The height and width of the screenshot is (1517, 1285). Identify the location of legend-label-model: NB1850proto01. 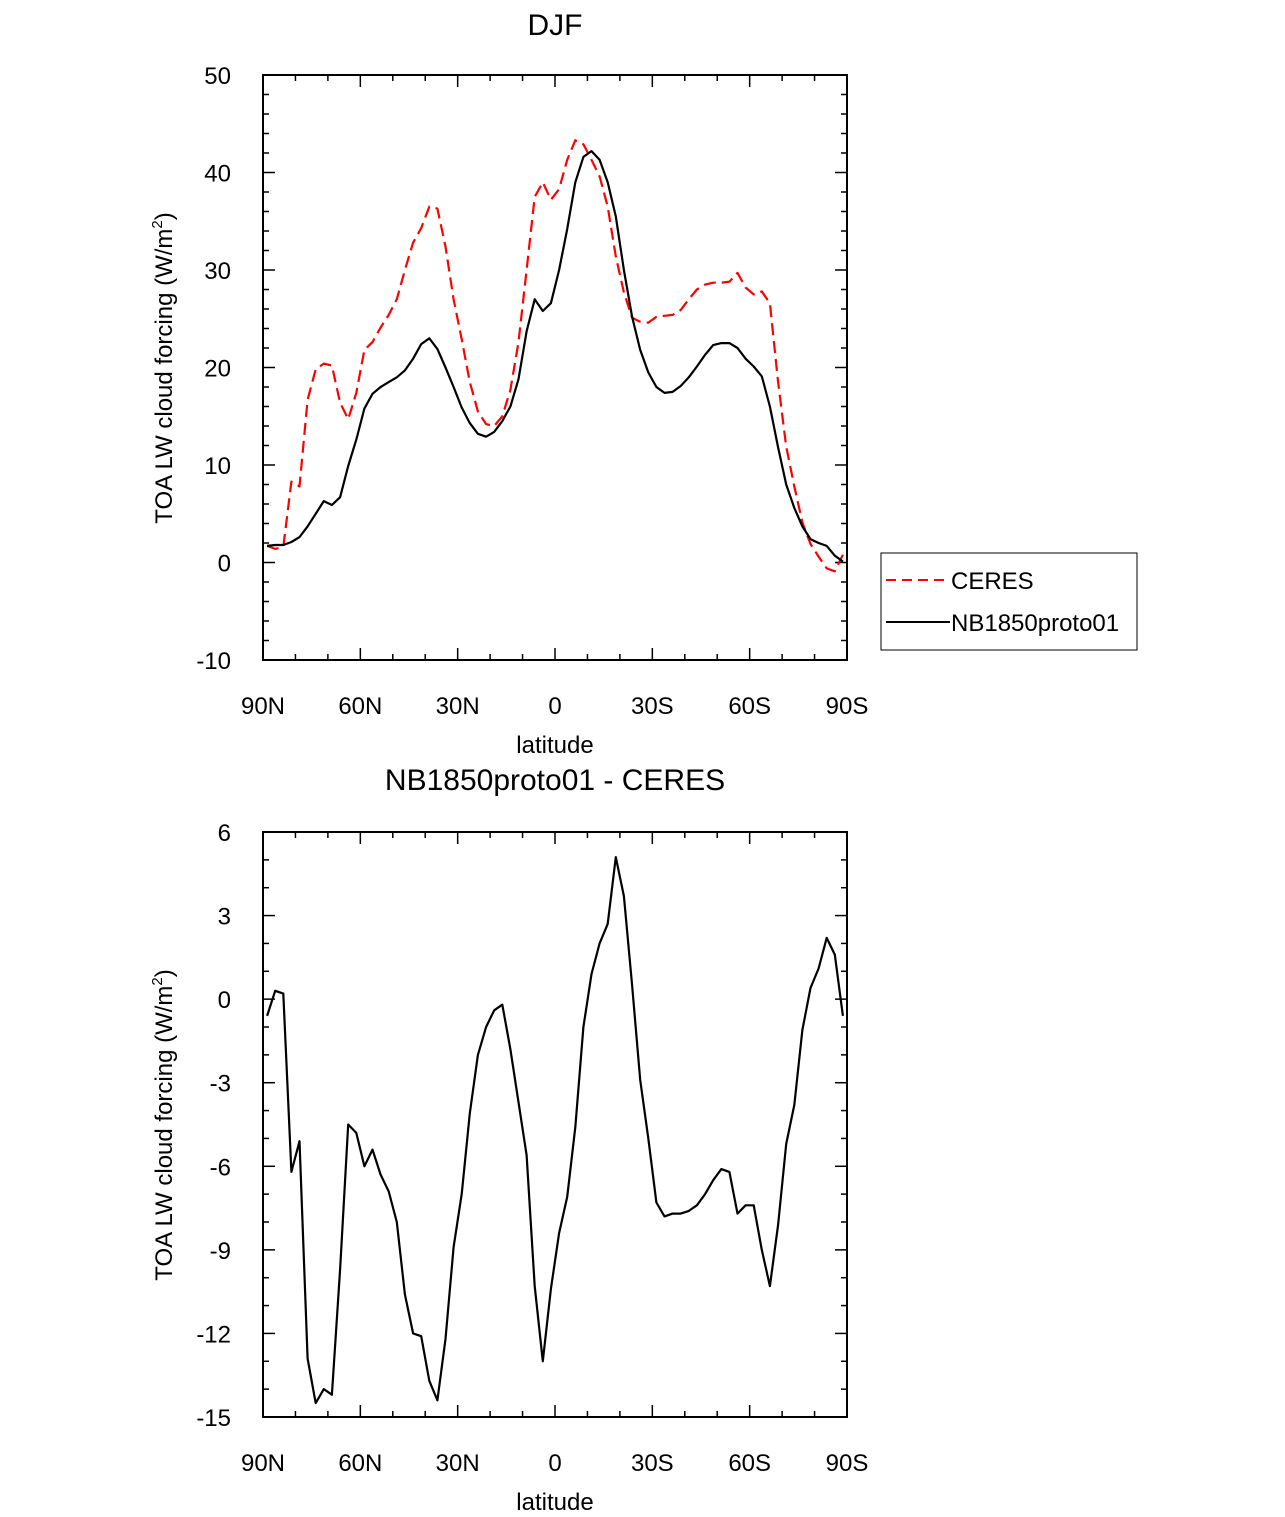
(1035, 623).